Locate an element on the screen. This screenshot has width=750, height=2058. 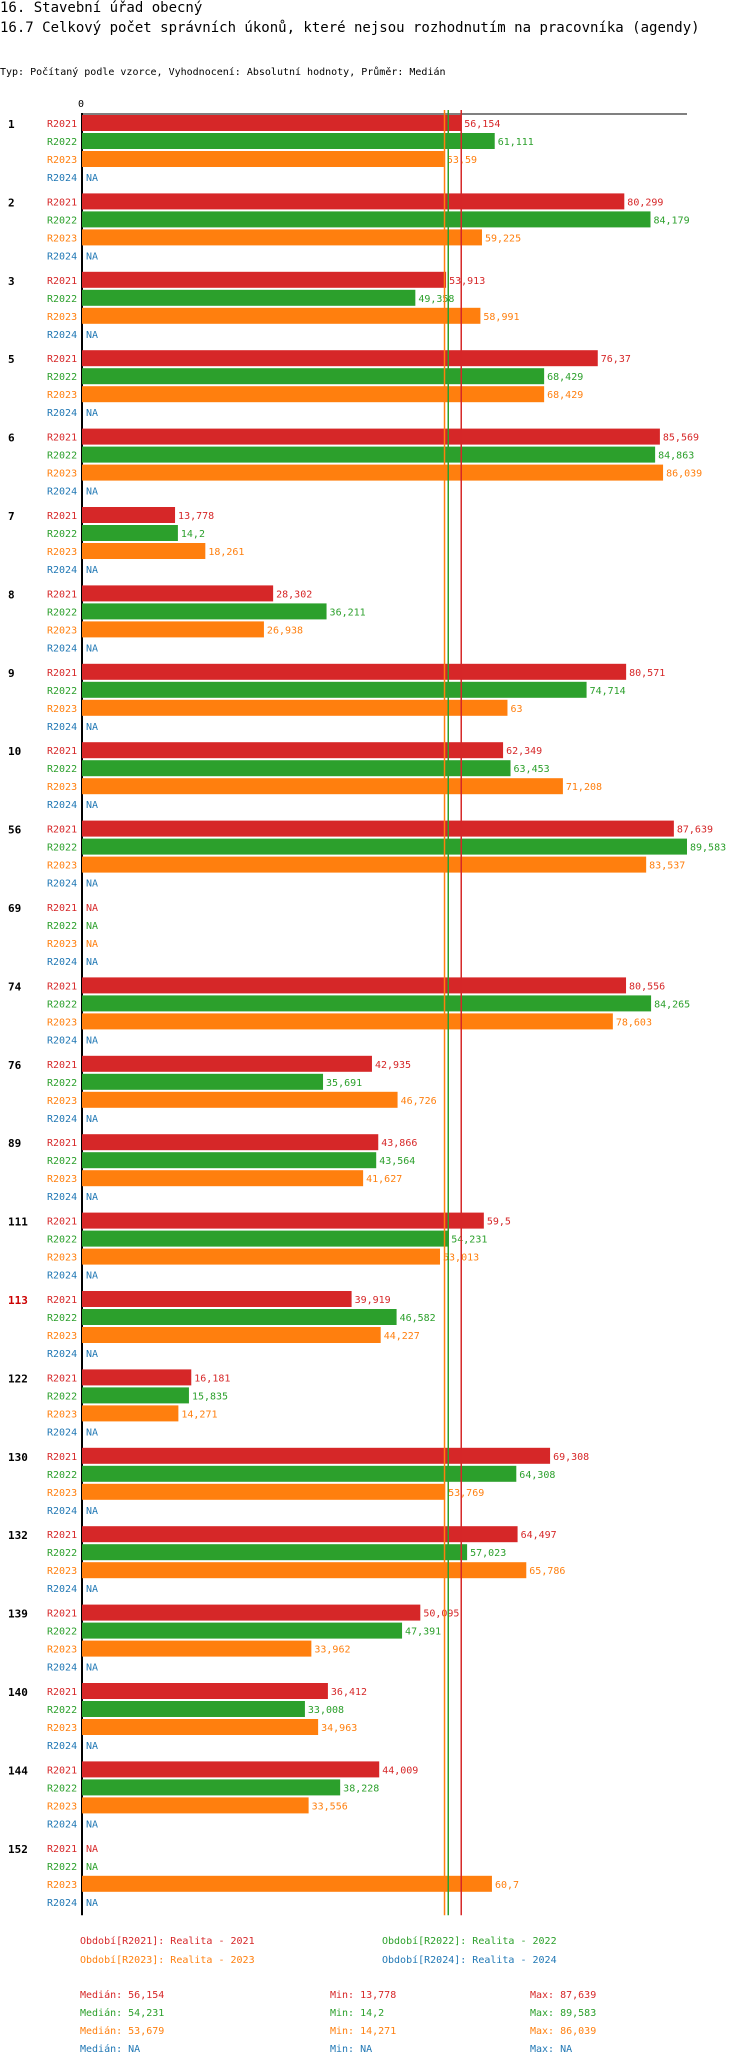
stat-min: Min: 14,271 is located at coordinates (363, 2031).